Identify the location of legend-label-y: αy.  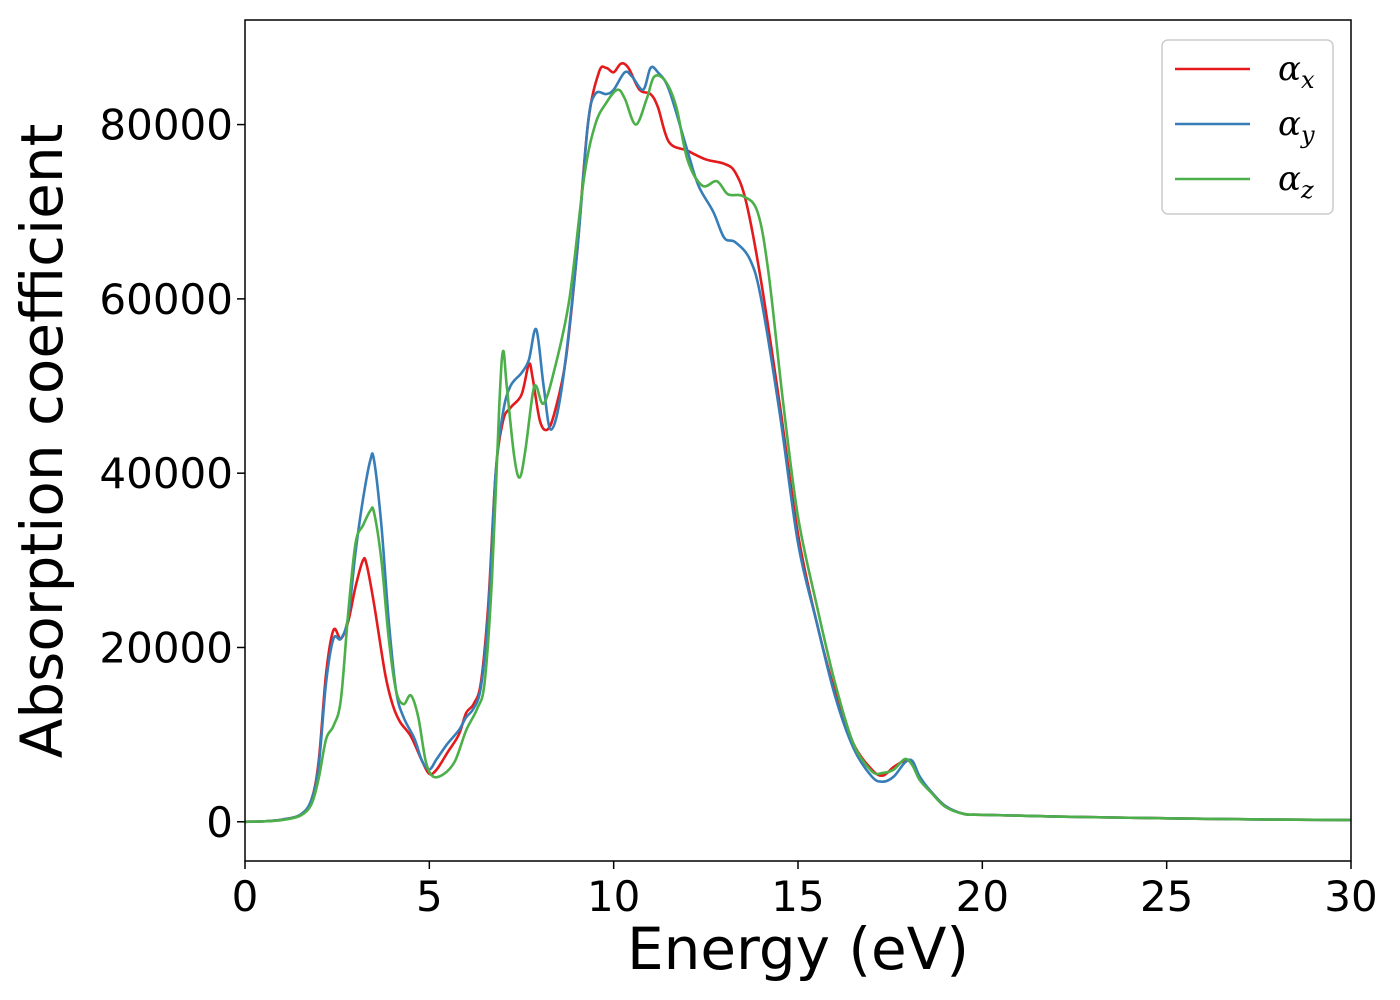
(1296, 126).